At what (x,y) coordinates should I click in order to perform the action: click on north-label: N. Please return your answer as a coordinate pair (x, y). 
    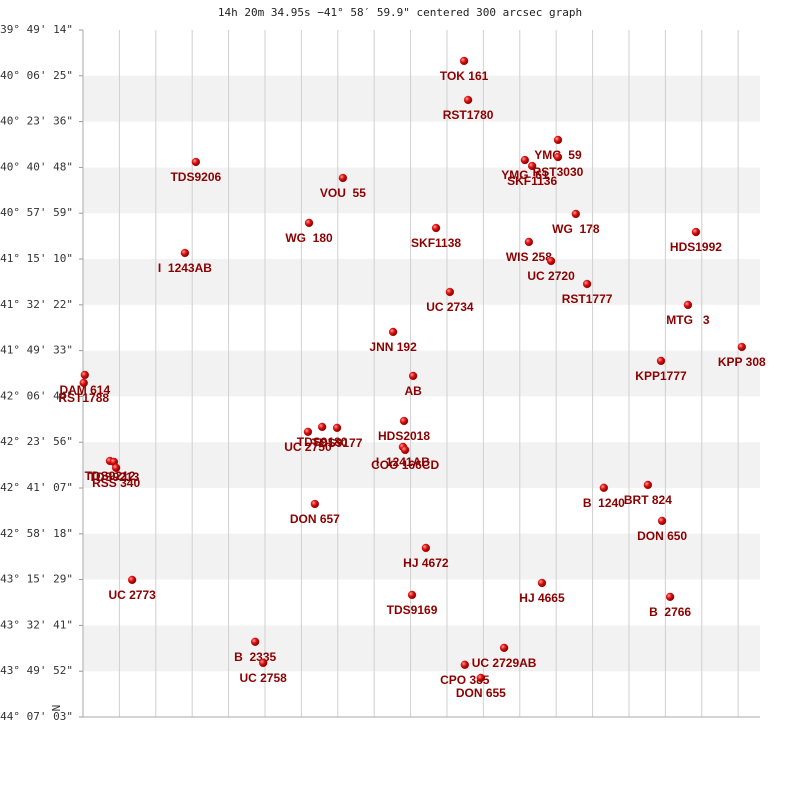
    Looking at the image, I should click on (56, 708).